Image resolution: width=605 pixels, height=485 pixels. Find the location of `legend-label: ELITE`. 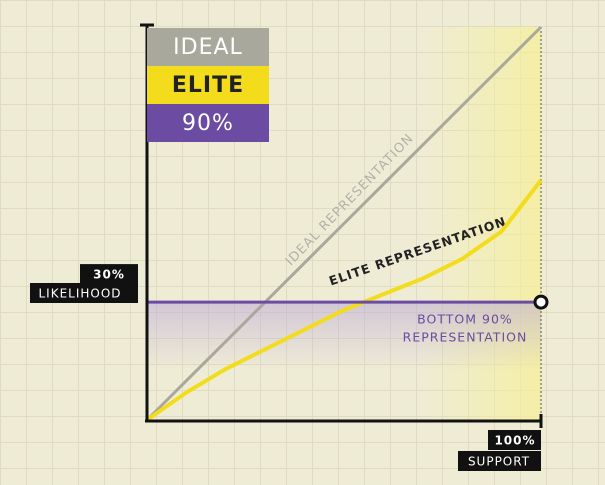

legend-label: ELITE is located at coordinates (208, 85).